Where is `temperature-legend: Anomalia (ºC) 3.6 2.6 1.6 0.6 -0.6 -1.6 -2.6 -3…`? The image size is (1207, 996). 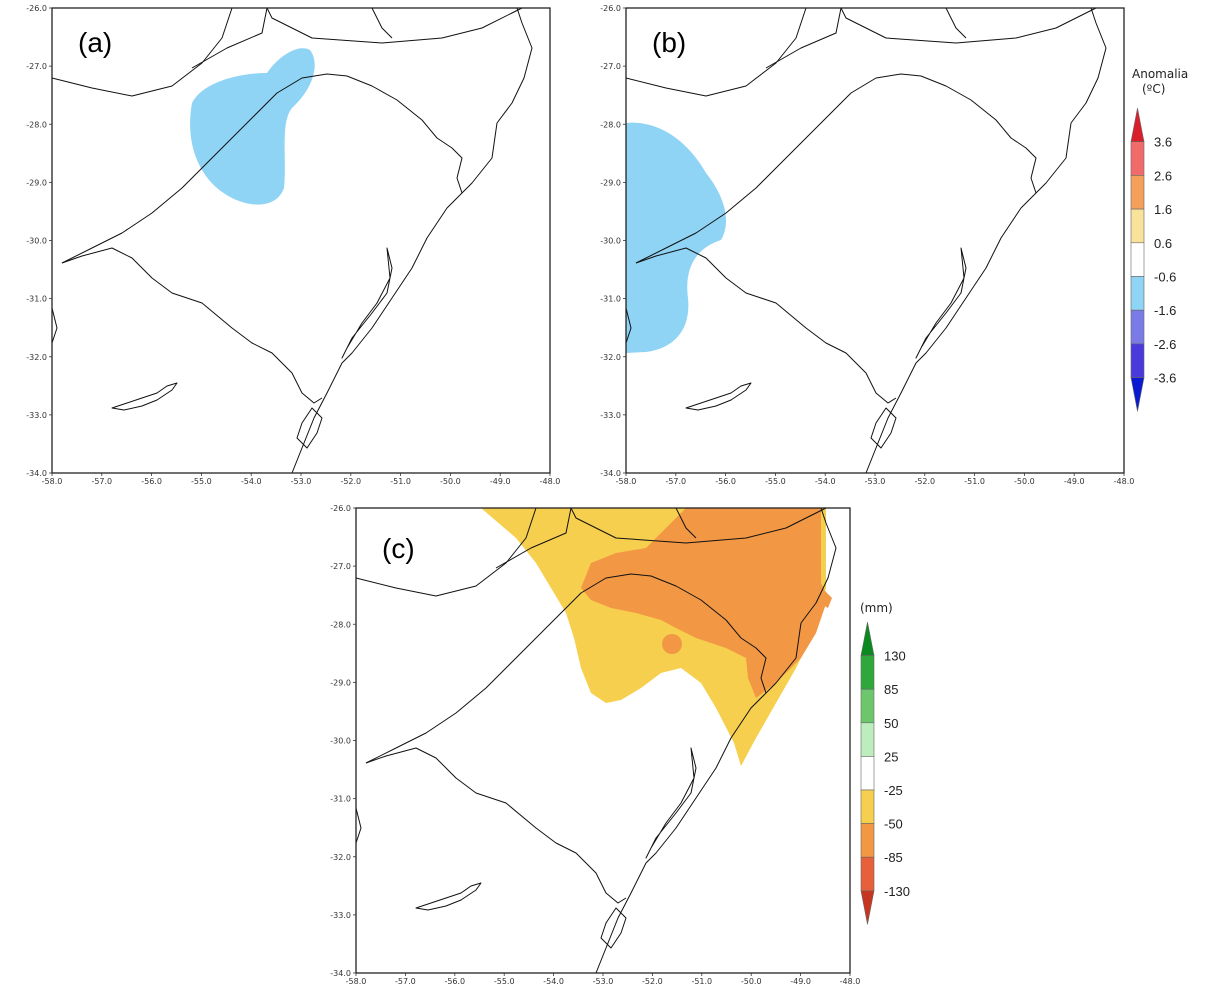
temperature-legend: Anomalia (ºC) 3.6 2.6 1.6 0.6 -0.6 -1.6 -2.6 -3… is located at coordinates (1159, 239).